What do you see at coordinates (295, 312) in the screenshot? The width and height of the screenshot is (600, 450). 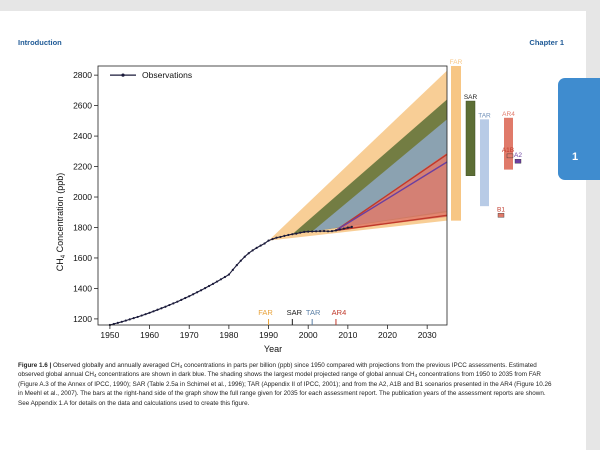 I see `pub-year-label-sar: SAR` at bounding box center [295, 312].